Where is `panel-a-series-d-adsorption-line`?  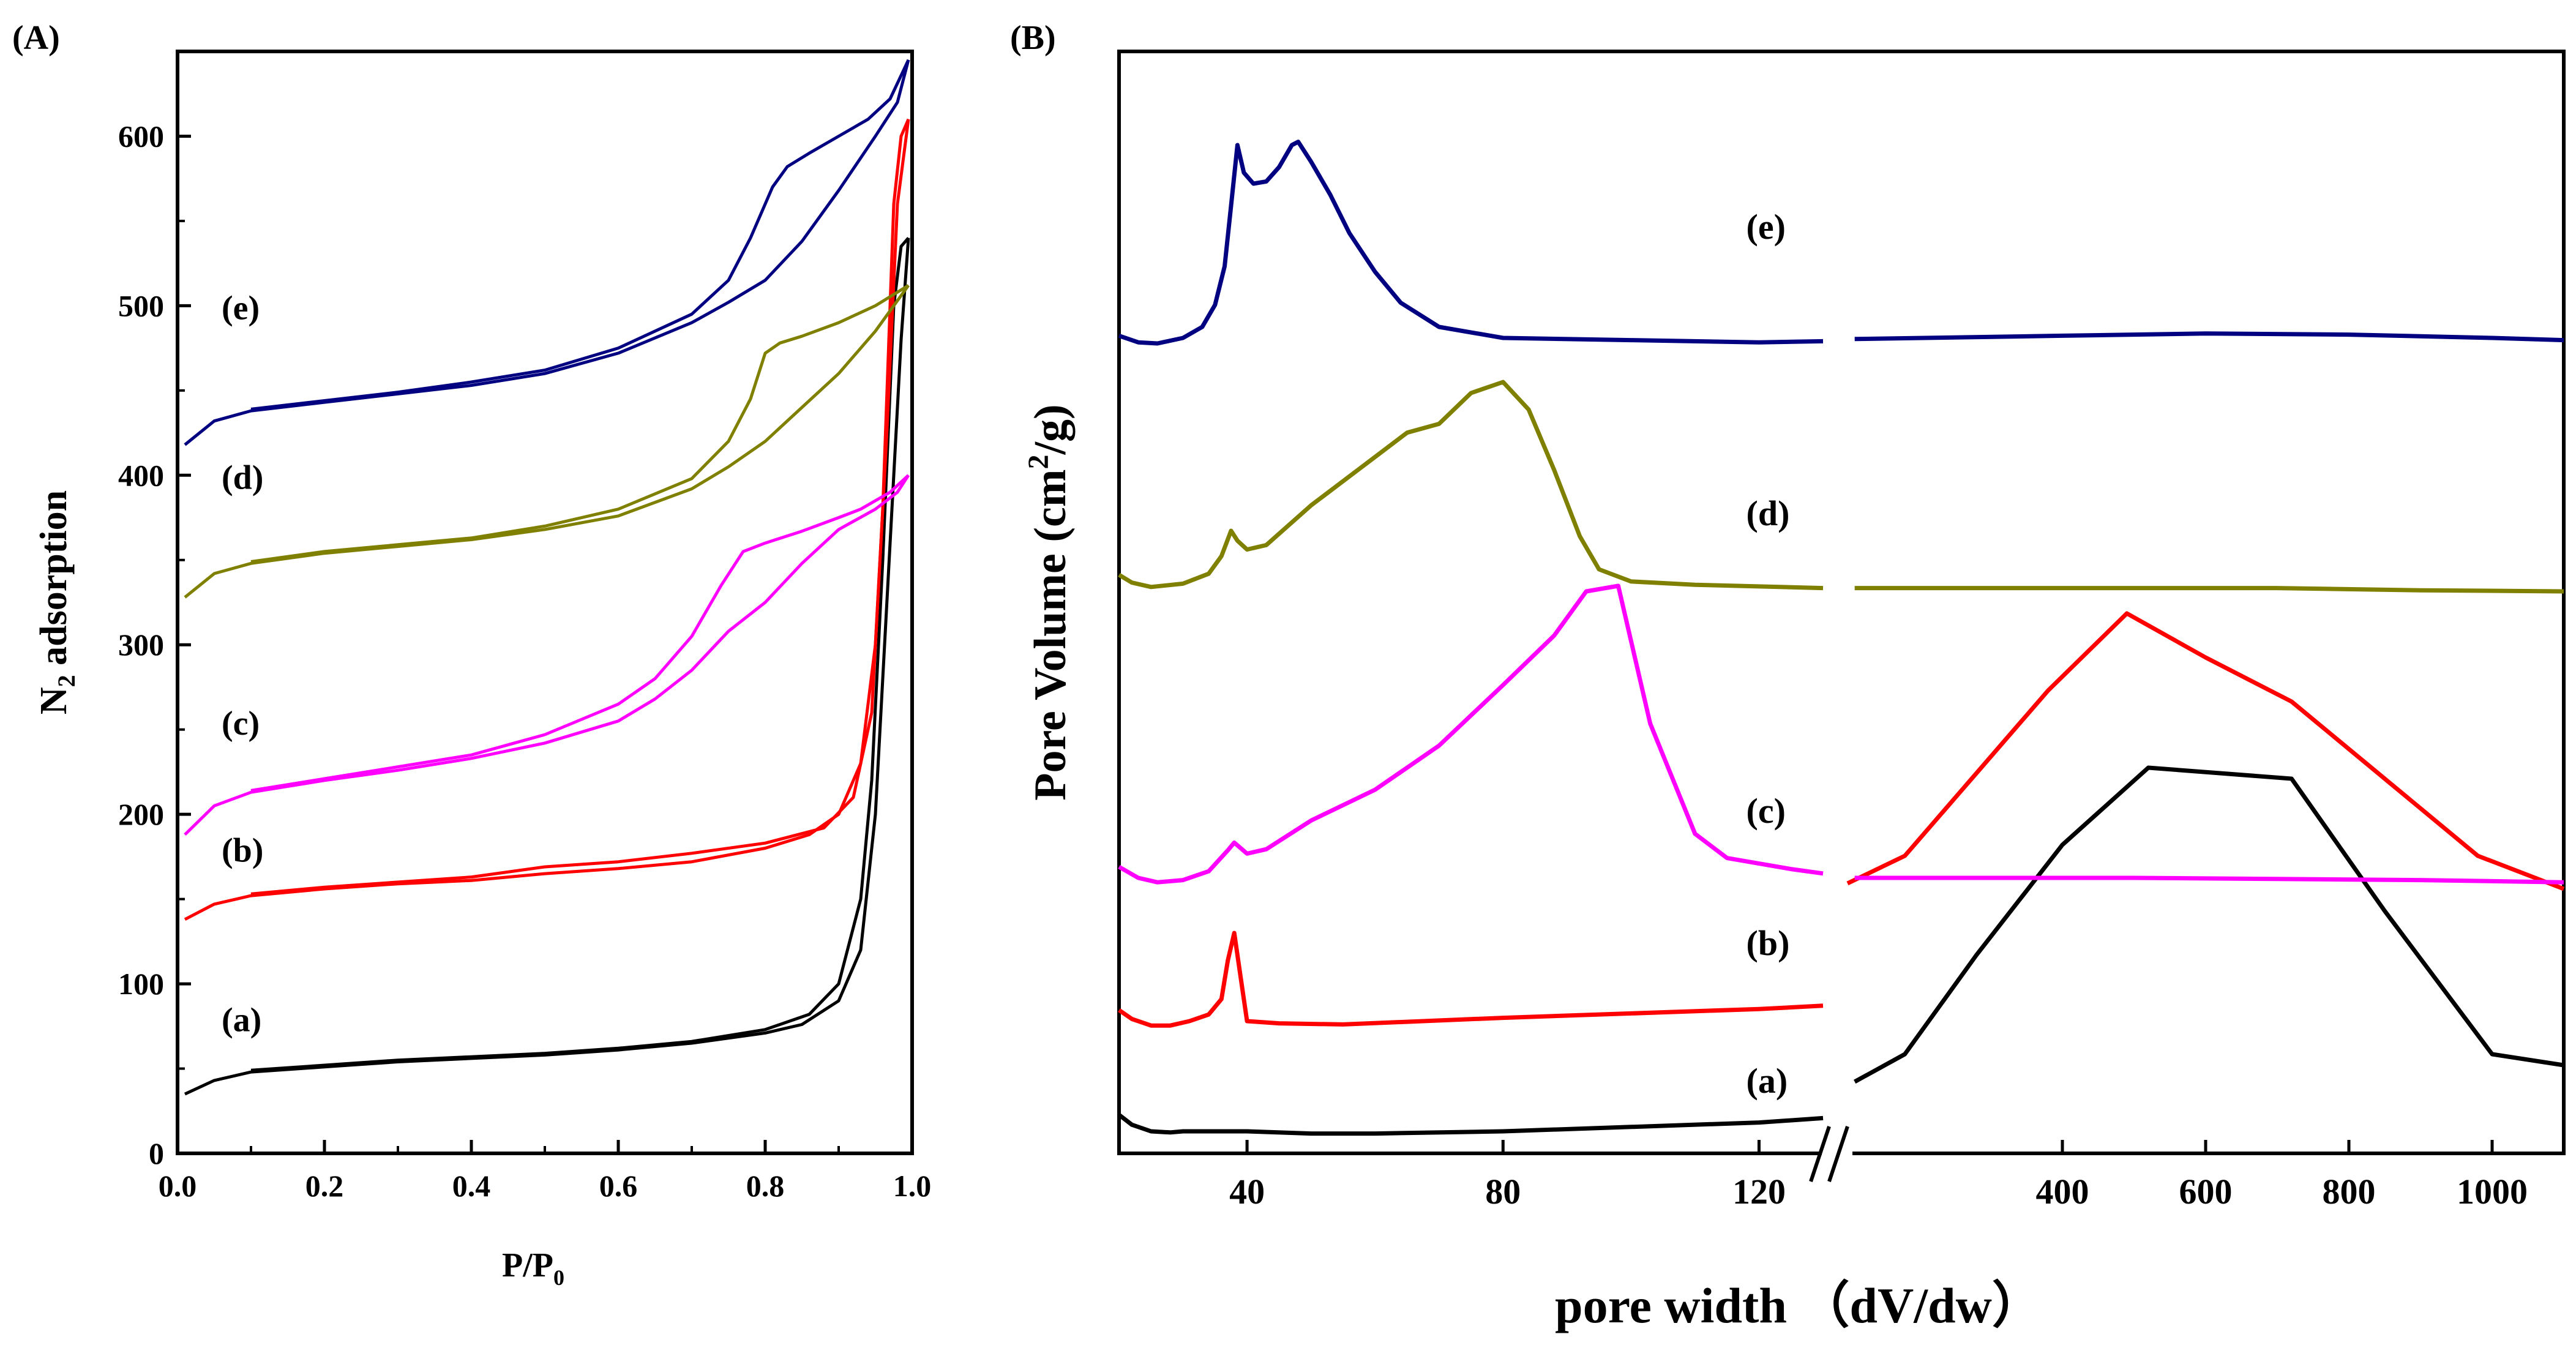
panel-a-series-d-adsorption-line is located at coordinates (547, 441).